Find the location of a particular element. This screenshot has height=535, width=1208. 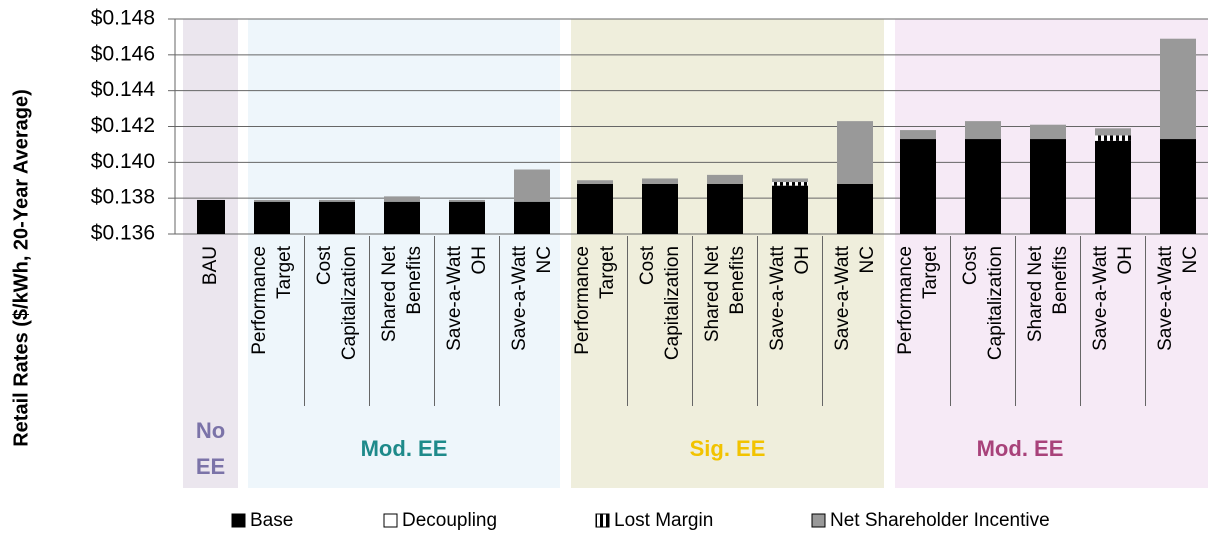

group-panel is located at coordinates (210, 253).